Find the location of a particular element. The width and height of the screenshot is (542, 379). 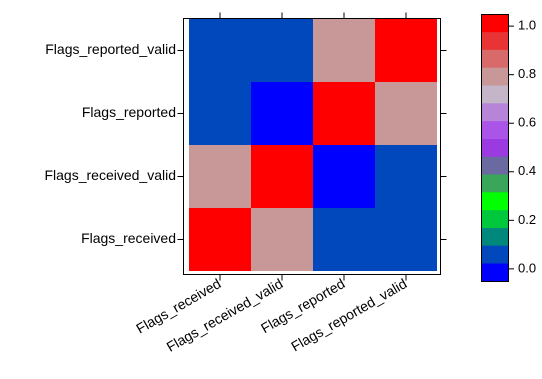

y-tick-label: Flags_received_valid is located at coordinates (110, 175).